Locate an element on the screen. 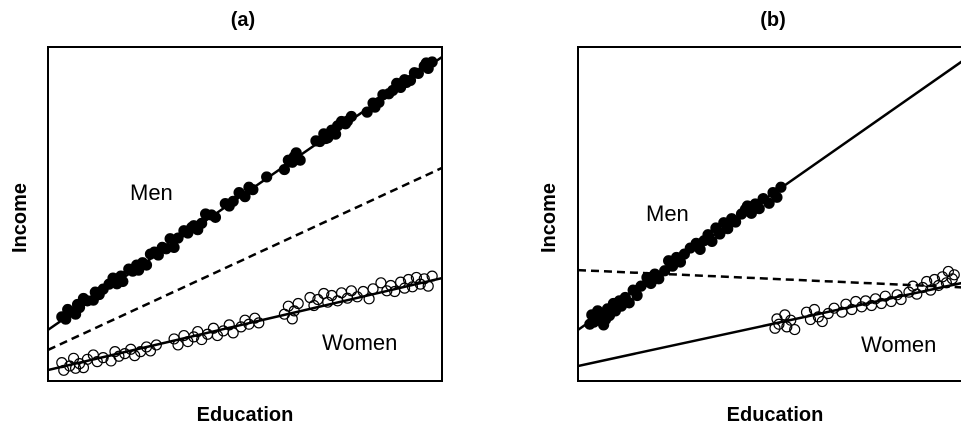 The height and width of the screenshot is (427, 961). panel-b-men-points is located at coordinates (685, 256).